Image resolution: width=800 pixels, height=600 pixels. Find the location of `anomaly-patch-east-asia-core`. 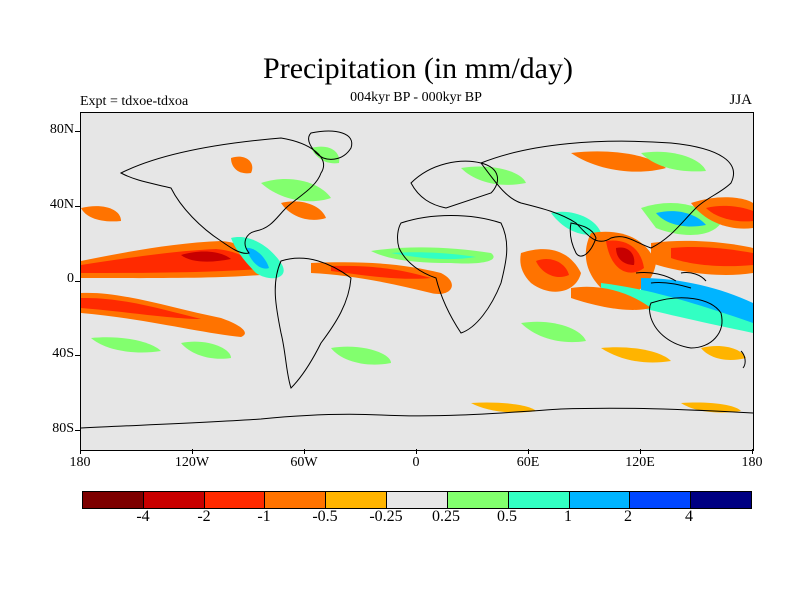

anomaly-patch-east-asia-core is located at coordinates (681, 219).